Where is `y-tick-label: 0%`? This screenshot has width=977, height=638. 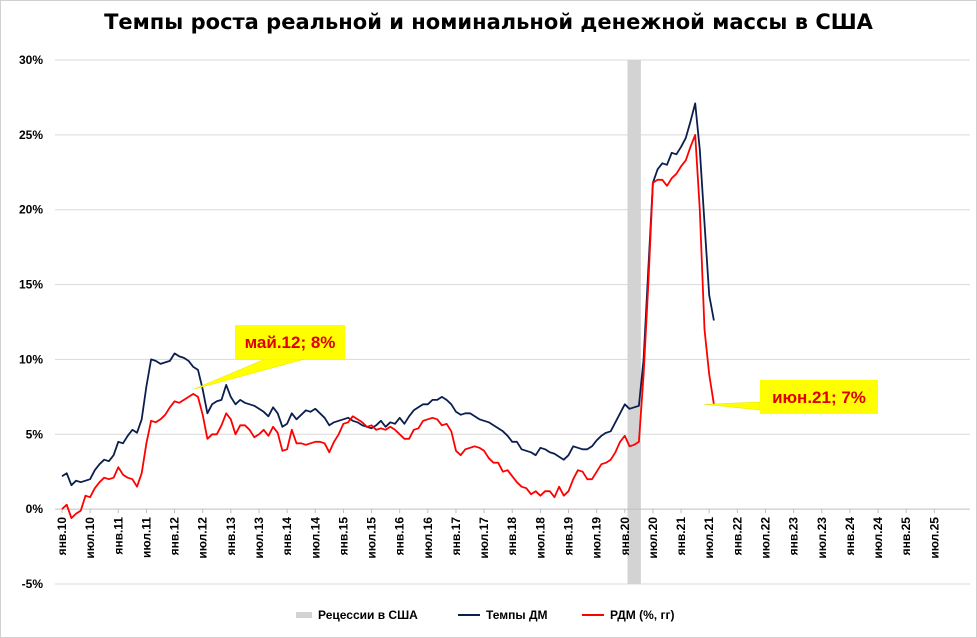 y-tick-label: 0% is located at coordinates (35, 509).